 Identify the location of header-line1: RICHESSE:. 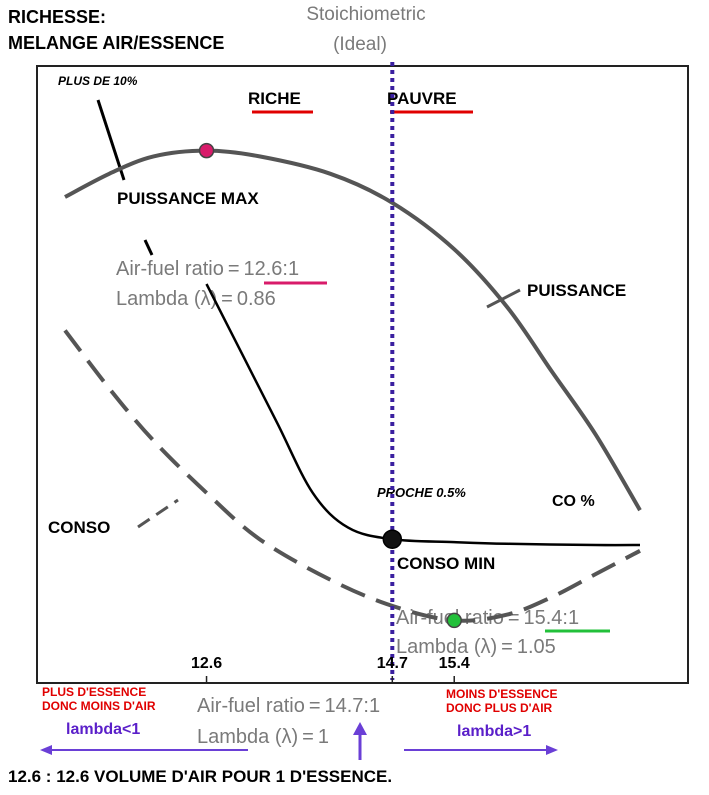
(57, 17).